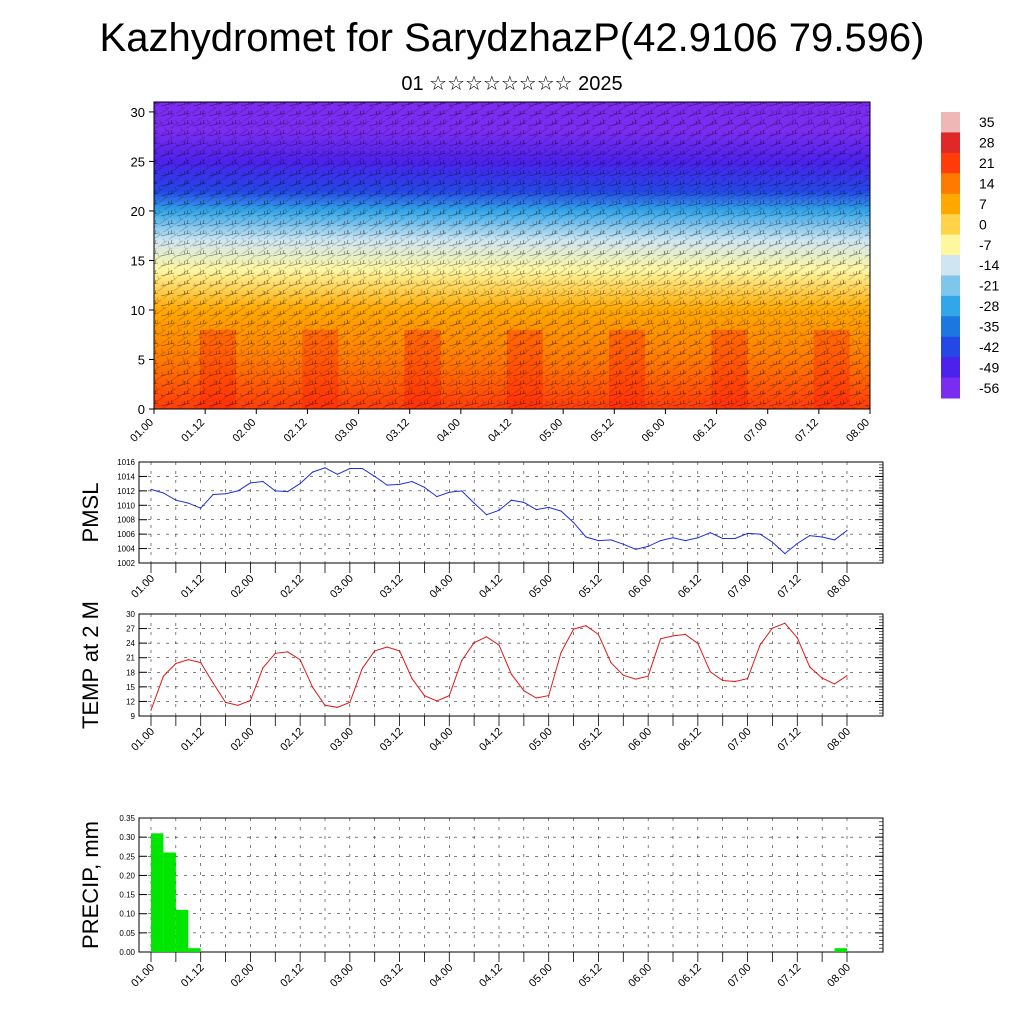 The height and width of the screenshot is (1024, 1024). I want to click on x-tick-label: 02.12, so click(292, 587).